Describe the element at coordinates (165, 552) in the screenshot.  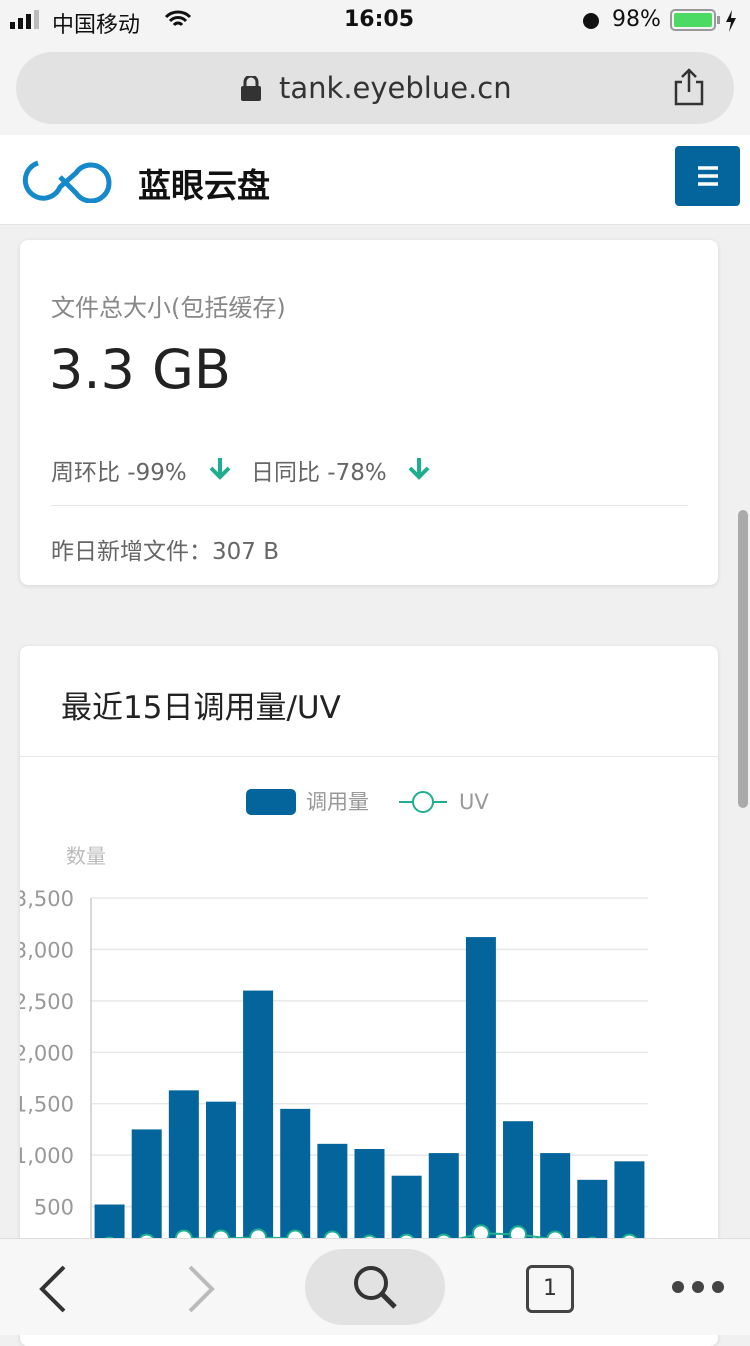
I see `new-files: 昨日新增文件：307 B` at that location.